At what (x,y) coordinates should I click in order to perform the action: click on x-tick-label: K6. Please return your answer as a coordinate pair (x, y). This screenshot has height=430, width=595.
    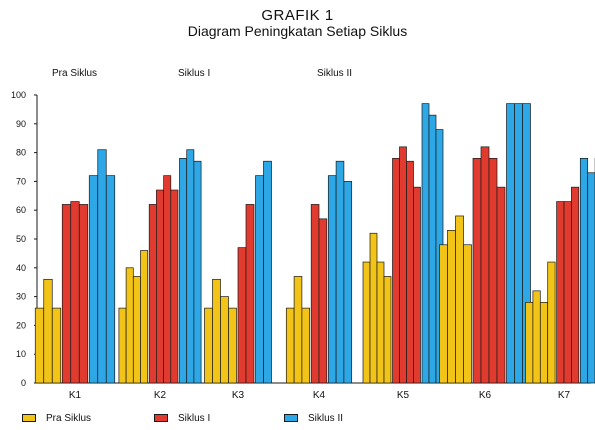
    Looking at the image, I should click on (485, 395).